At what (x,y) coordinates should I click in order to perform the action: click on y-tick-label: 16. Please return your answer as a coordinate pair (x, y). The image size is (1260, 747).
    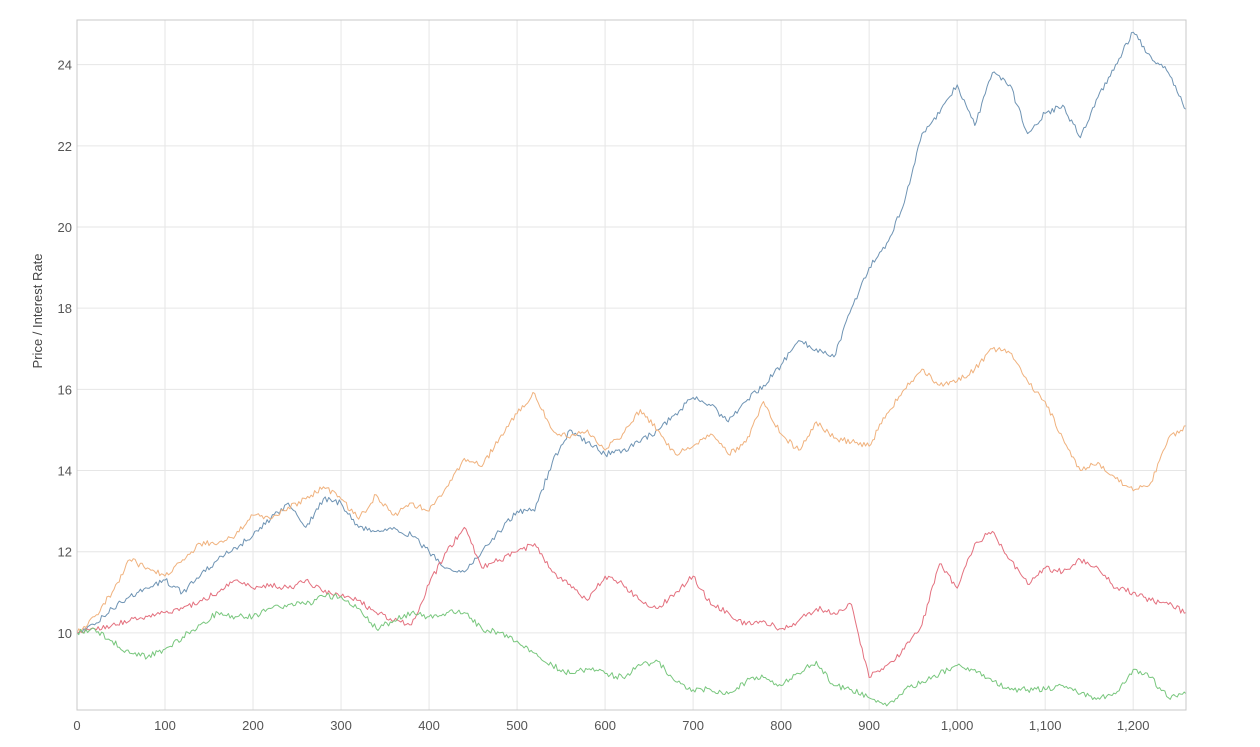
    Looking at the image, I should click on (65, 389).